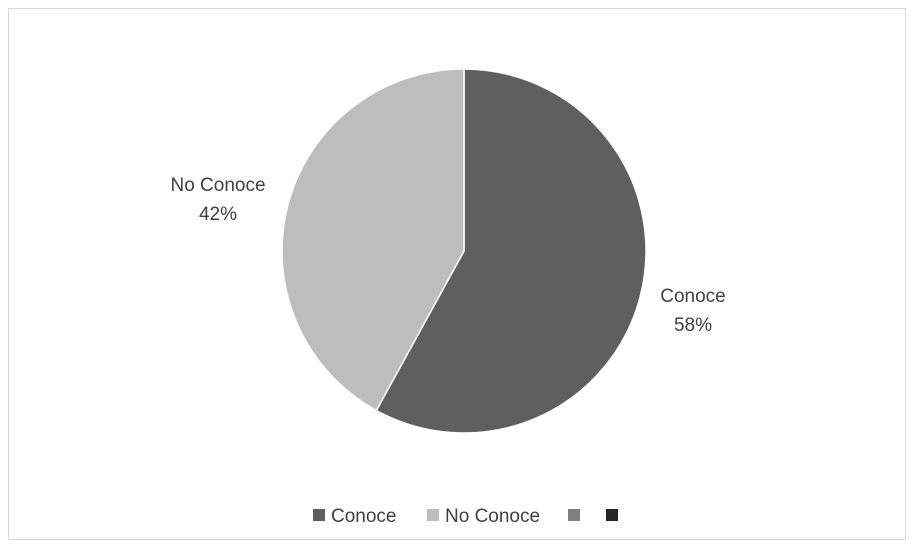 Image resolution: width=909 pixels, height=547 pixels. Describe the element at coordinates (364, 516) in the screenshot. I see `legend-label-conoce: Conoce` at that location.